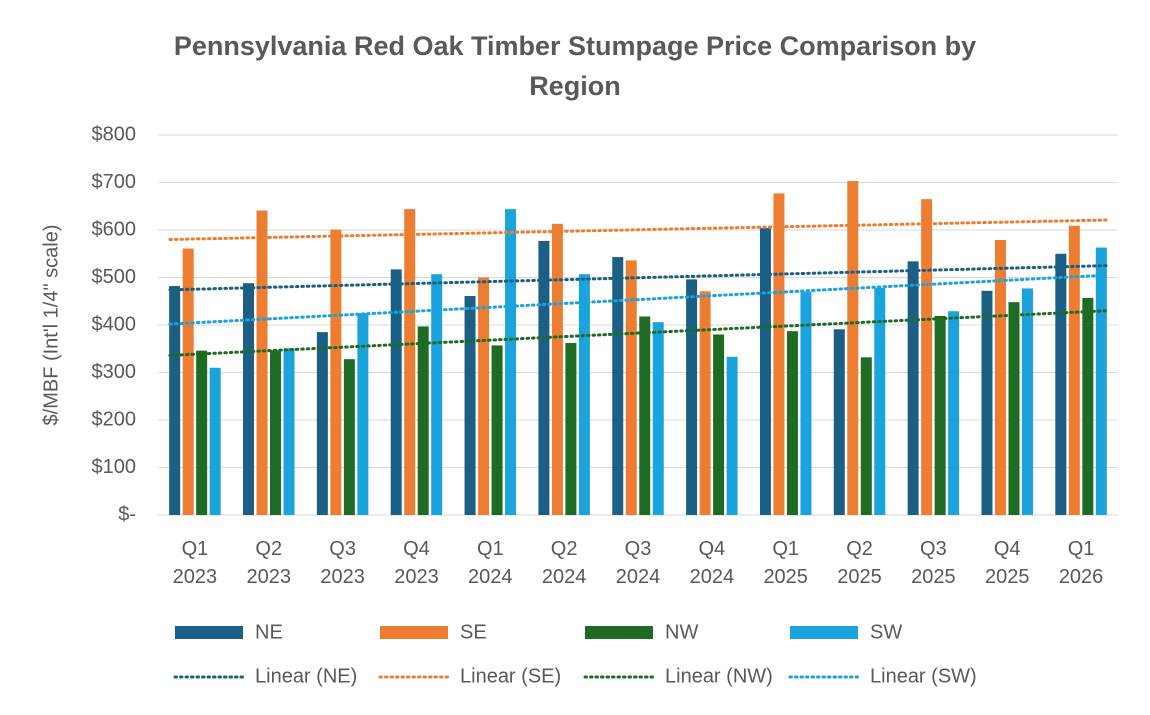  I want to click on y-tick-label: $100, so click(114, 467).